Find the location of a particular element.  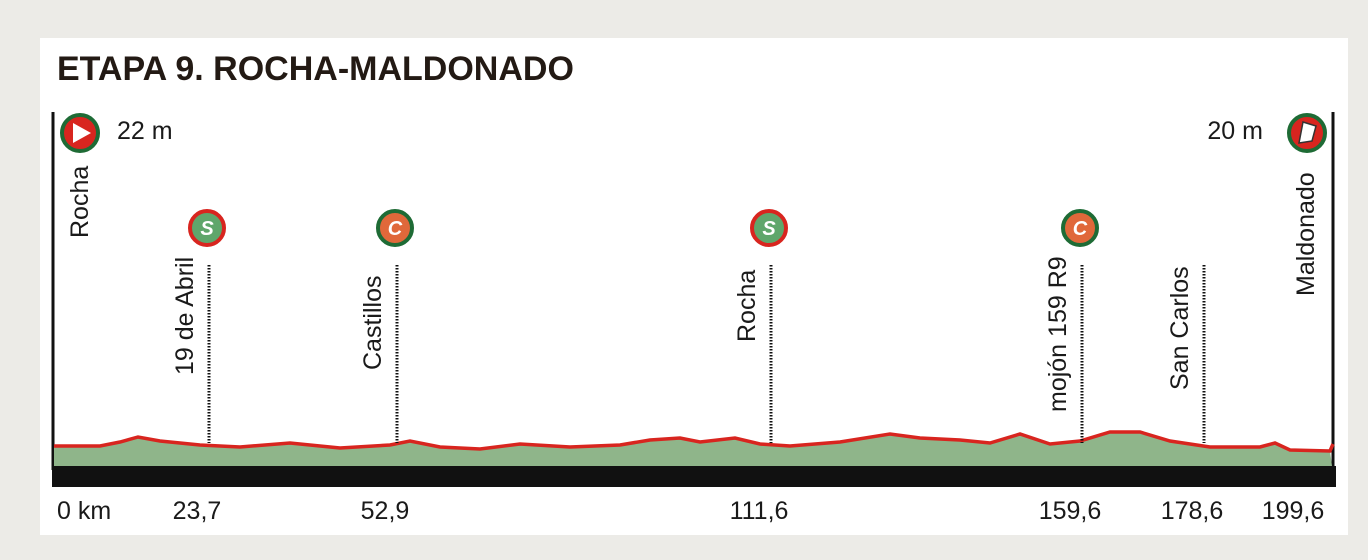

profile-area is located at coordinates (693, 449).